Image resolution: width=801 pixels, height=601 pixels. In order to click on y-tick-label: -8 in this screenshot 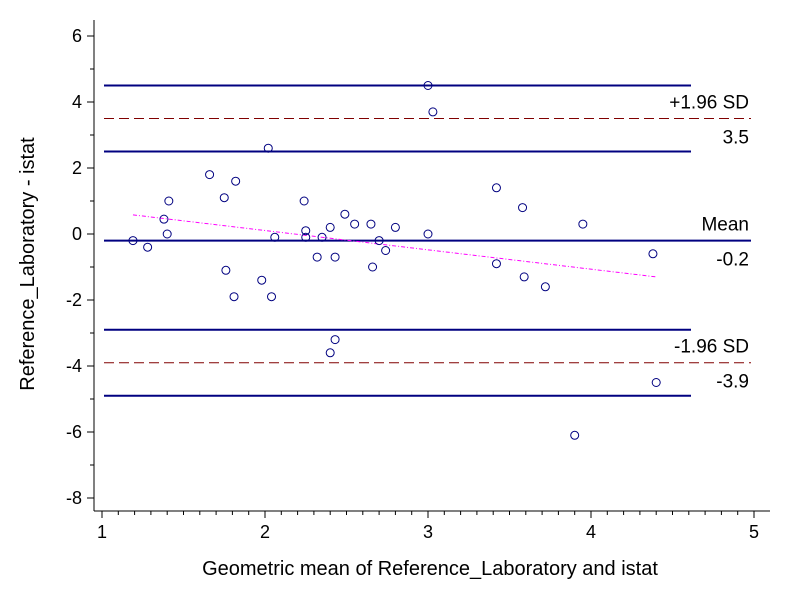, I will do `click(74, 498)`.